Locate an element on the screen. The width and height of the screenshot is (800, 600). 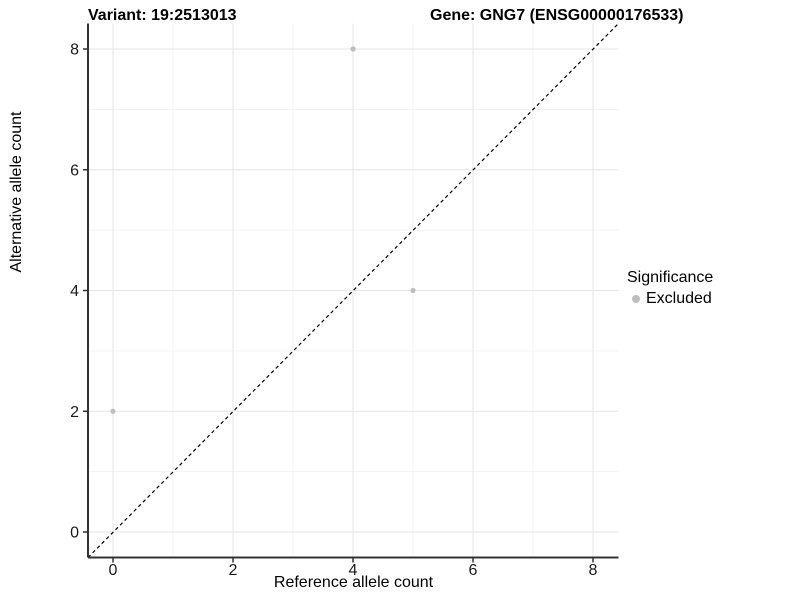
plot-title-variant: Variant: 19:2513013 is located at coordinates (162, 15).